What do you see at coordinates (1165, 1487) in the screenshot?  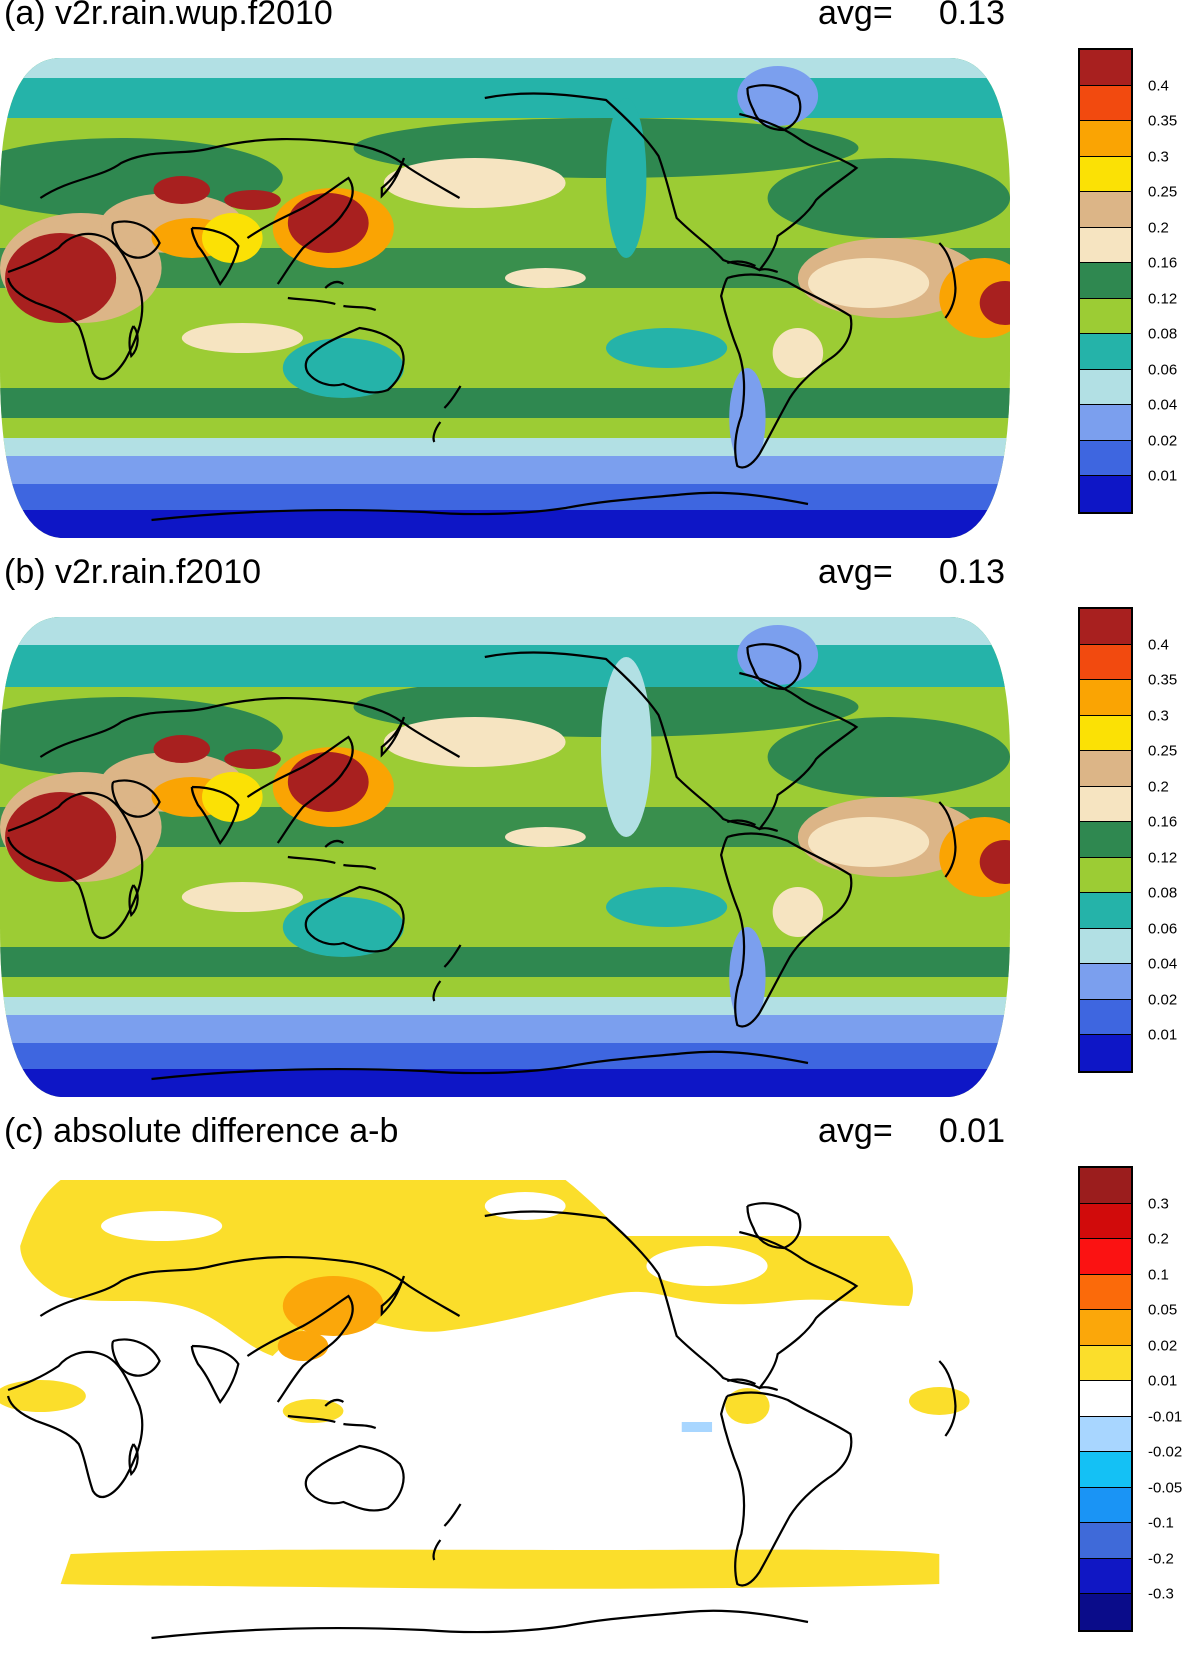 I see `colorbar-label: -0.05` at bounding box center [1165, 1487].